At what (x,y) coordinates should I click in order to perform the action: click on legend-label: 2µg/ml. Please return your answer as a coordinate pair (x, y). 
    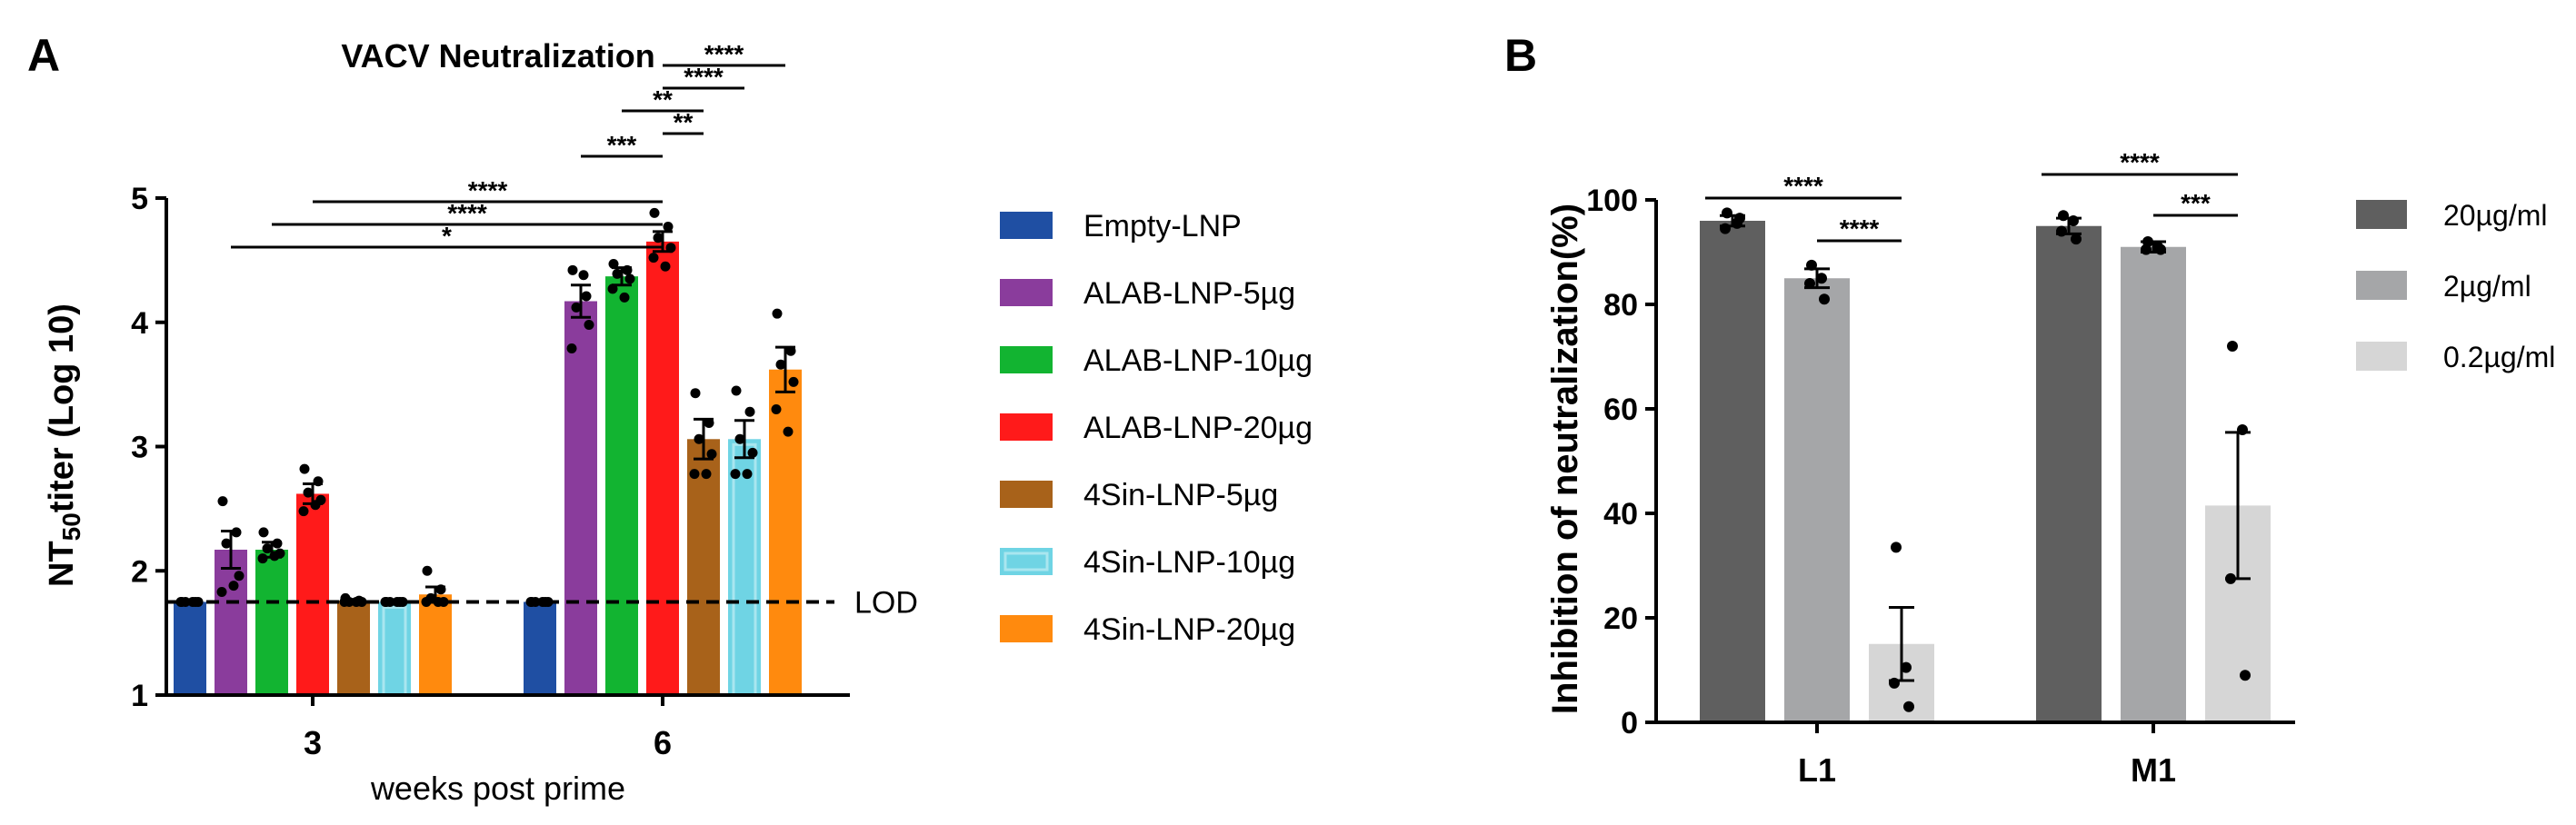
    Looking at the image, I should click on (2487, 286).